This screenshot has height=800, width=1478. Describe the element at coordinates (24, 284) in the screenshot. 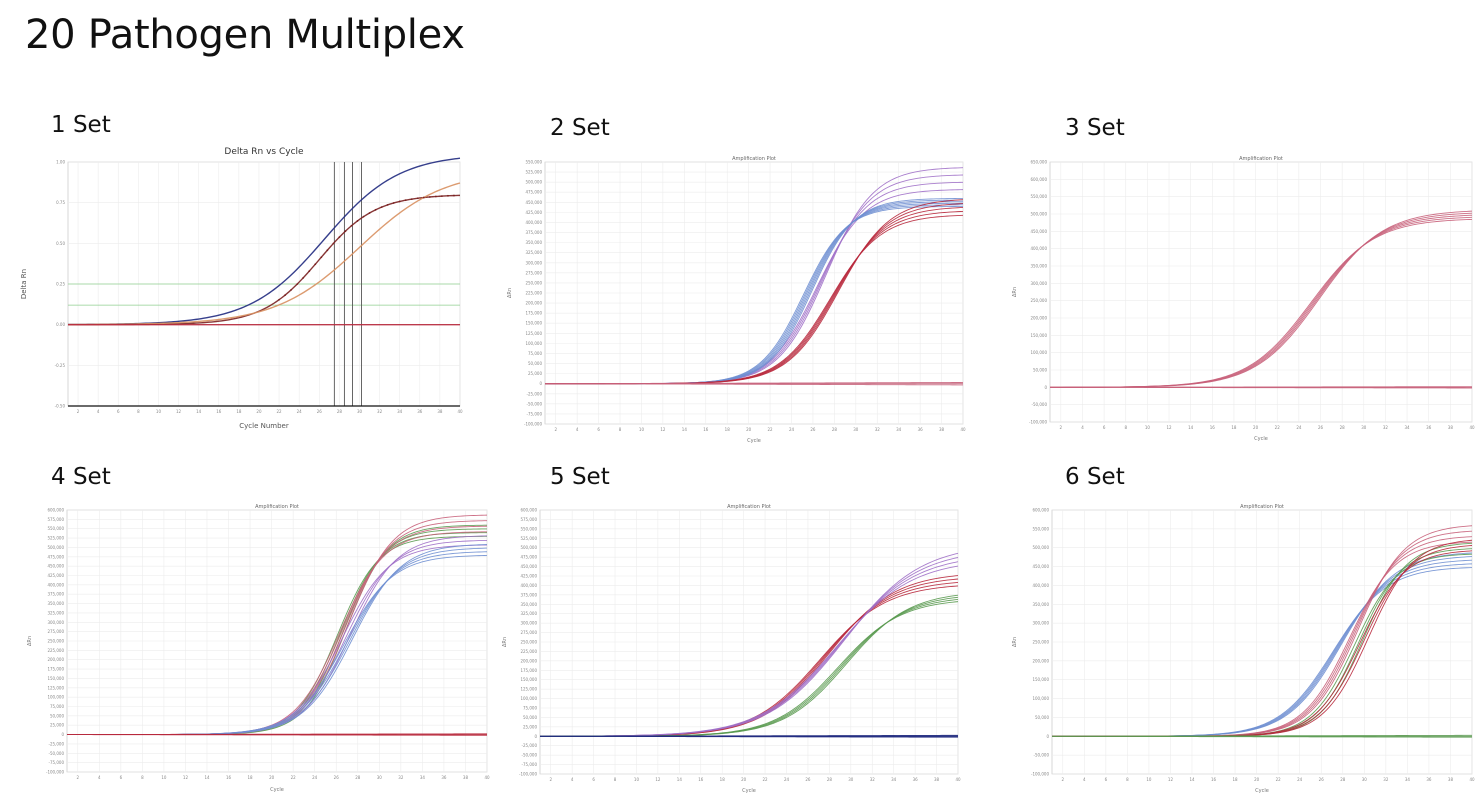

I see `y-axis-label: Delta Rn` at that location.